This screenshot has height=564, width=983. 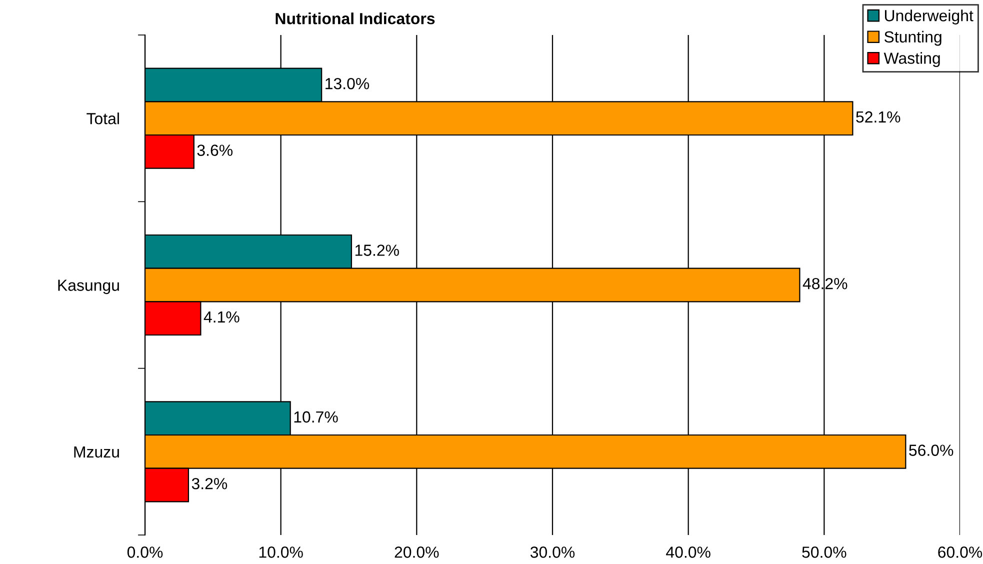 What do you see at coordinates (878, 117) in the screenshot?
I see `data-label: 52.1%` at bounding box center [878, 117].